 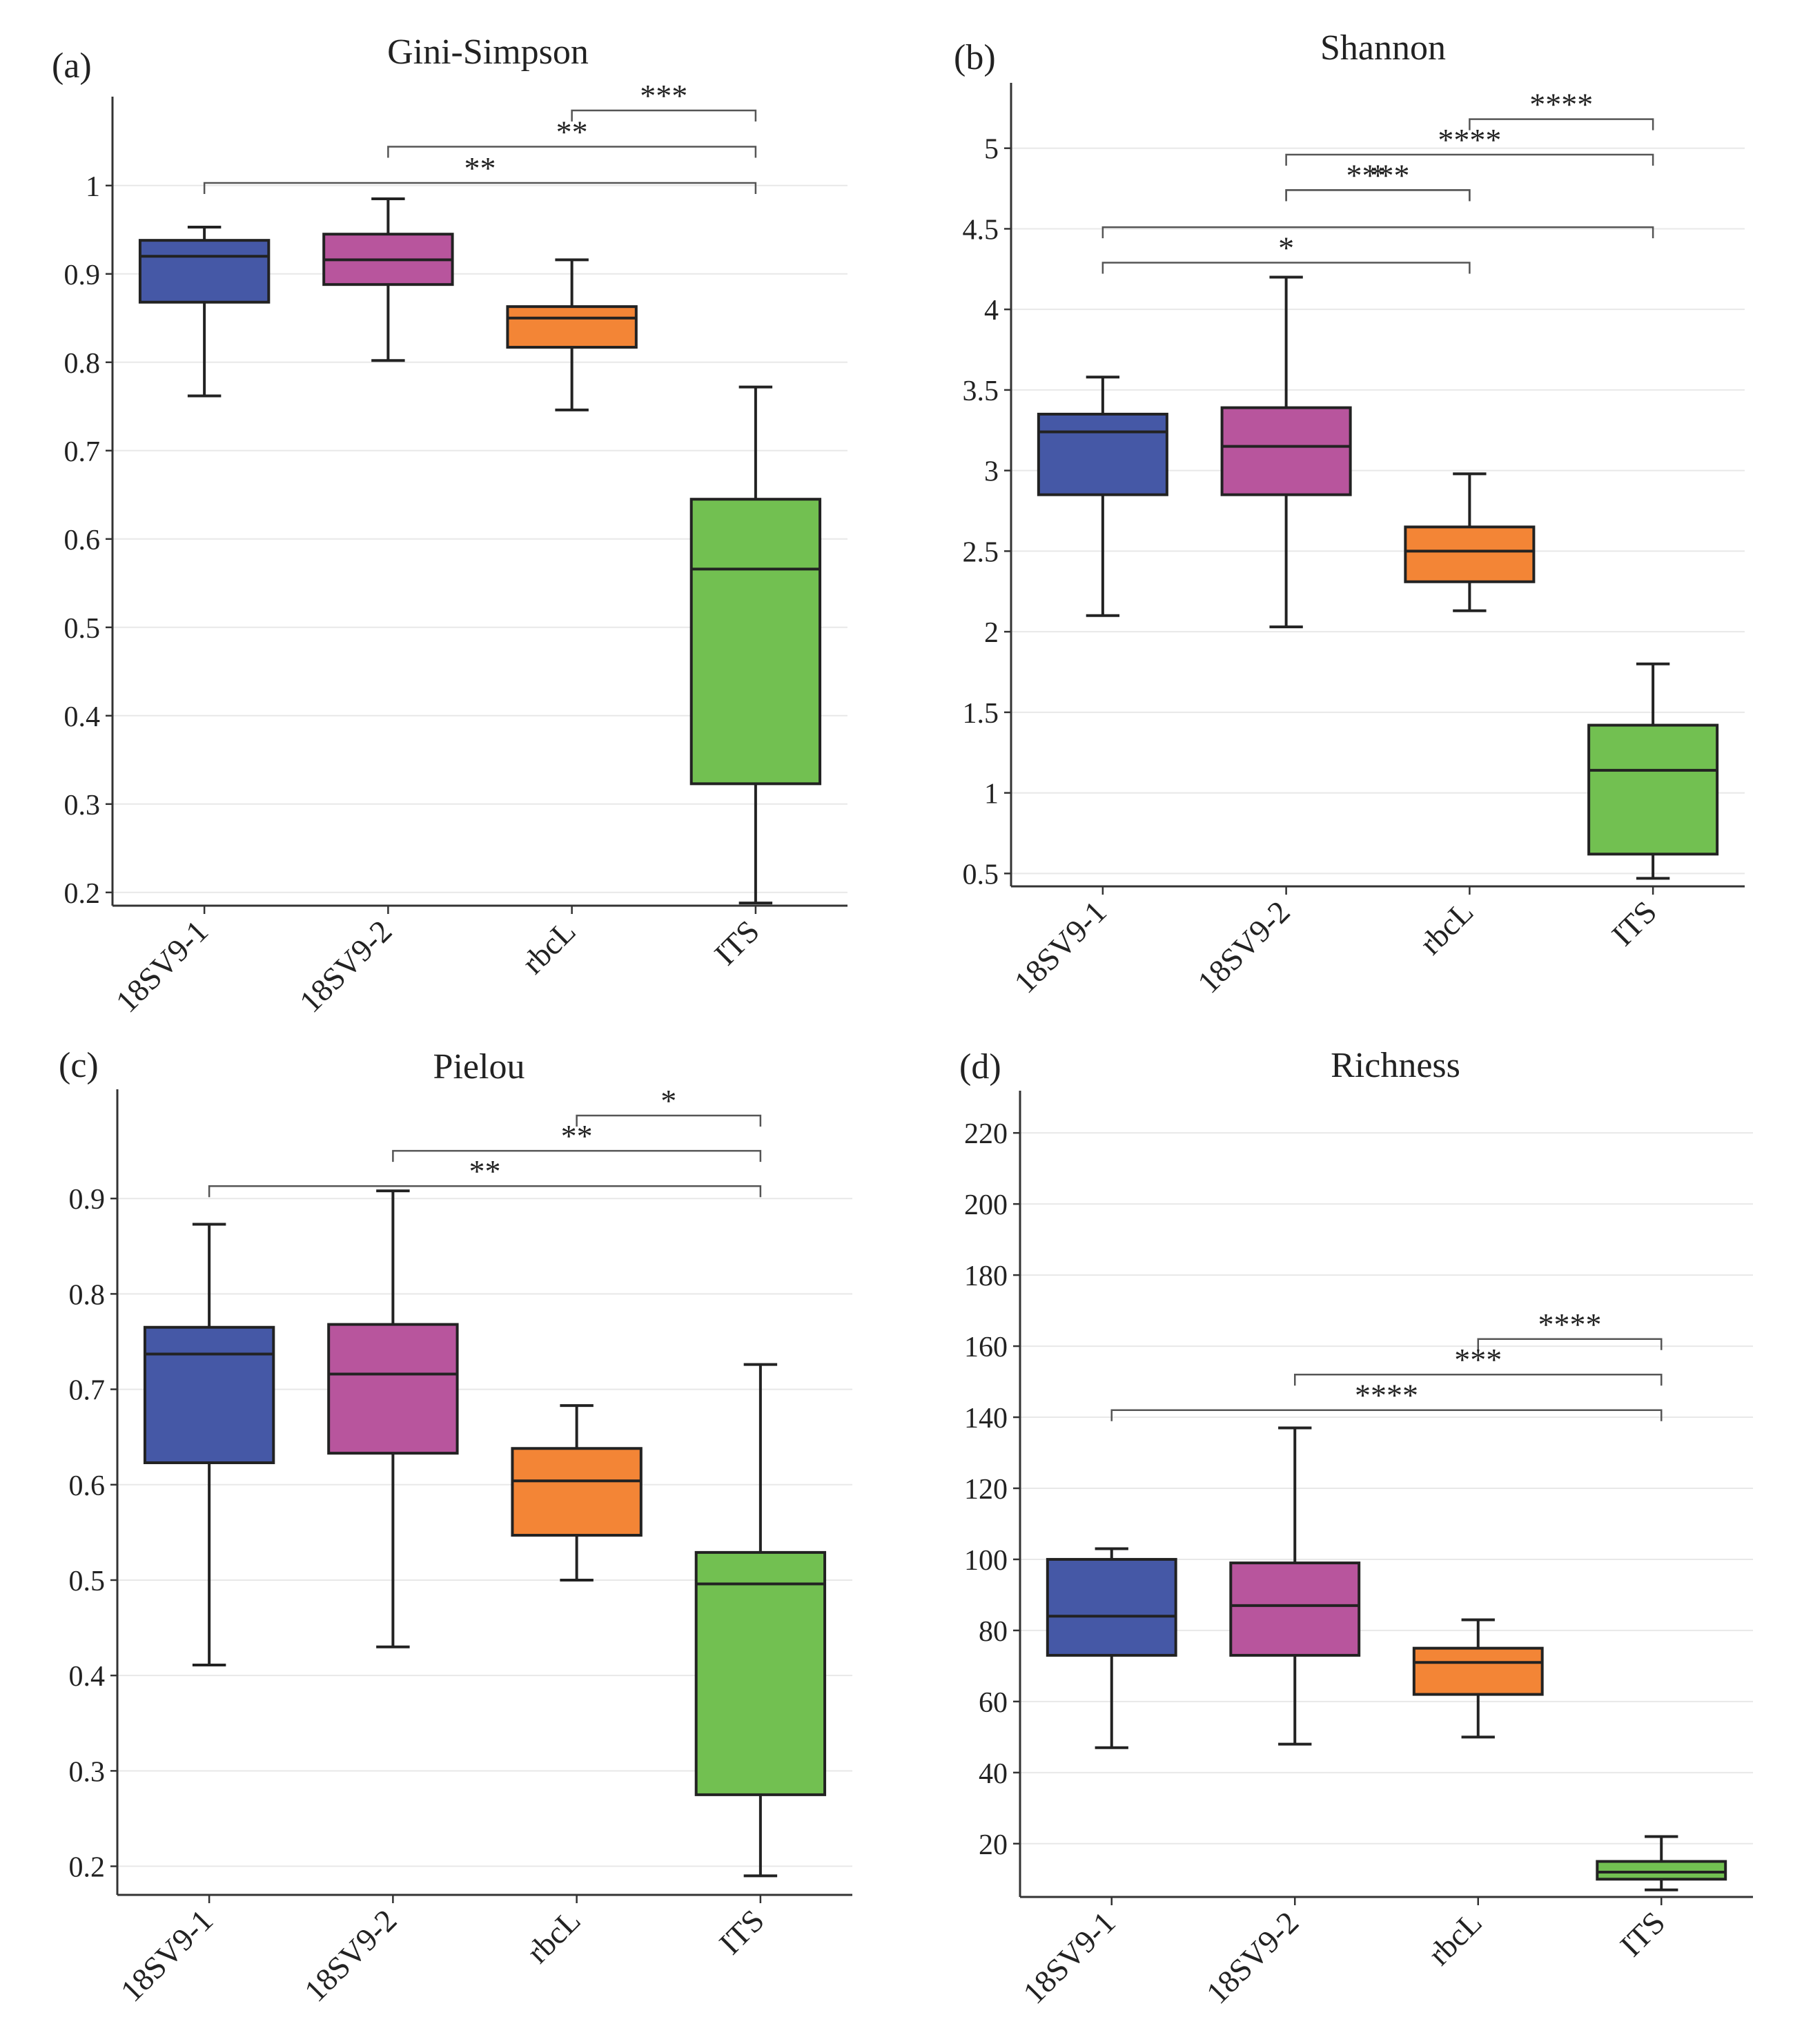 What do you see at coordinates (986, 1490) in the screenshot?
I see `y-tick-label: 120` at bounding box center [986, 1490].